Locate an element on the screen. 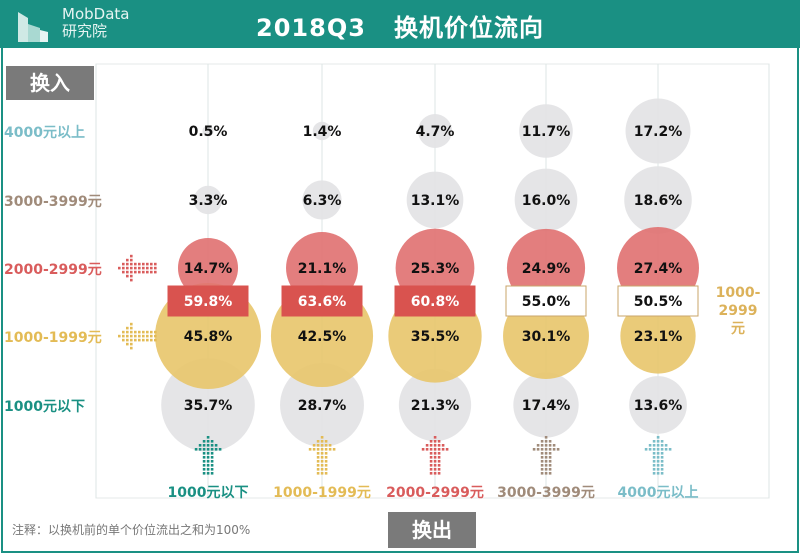  bubble-value-label: 24.9% is located at coordinates (546, 269).